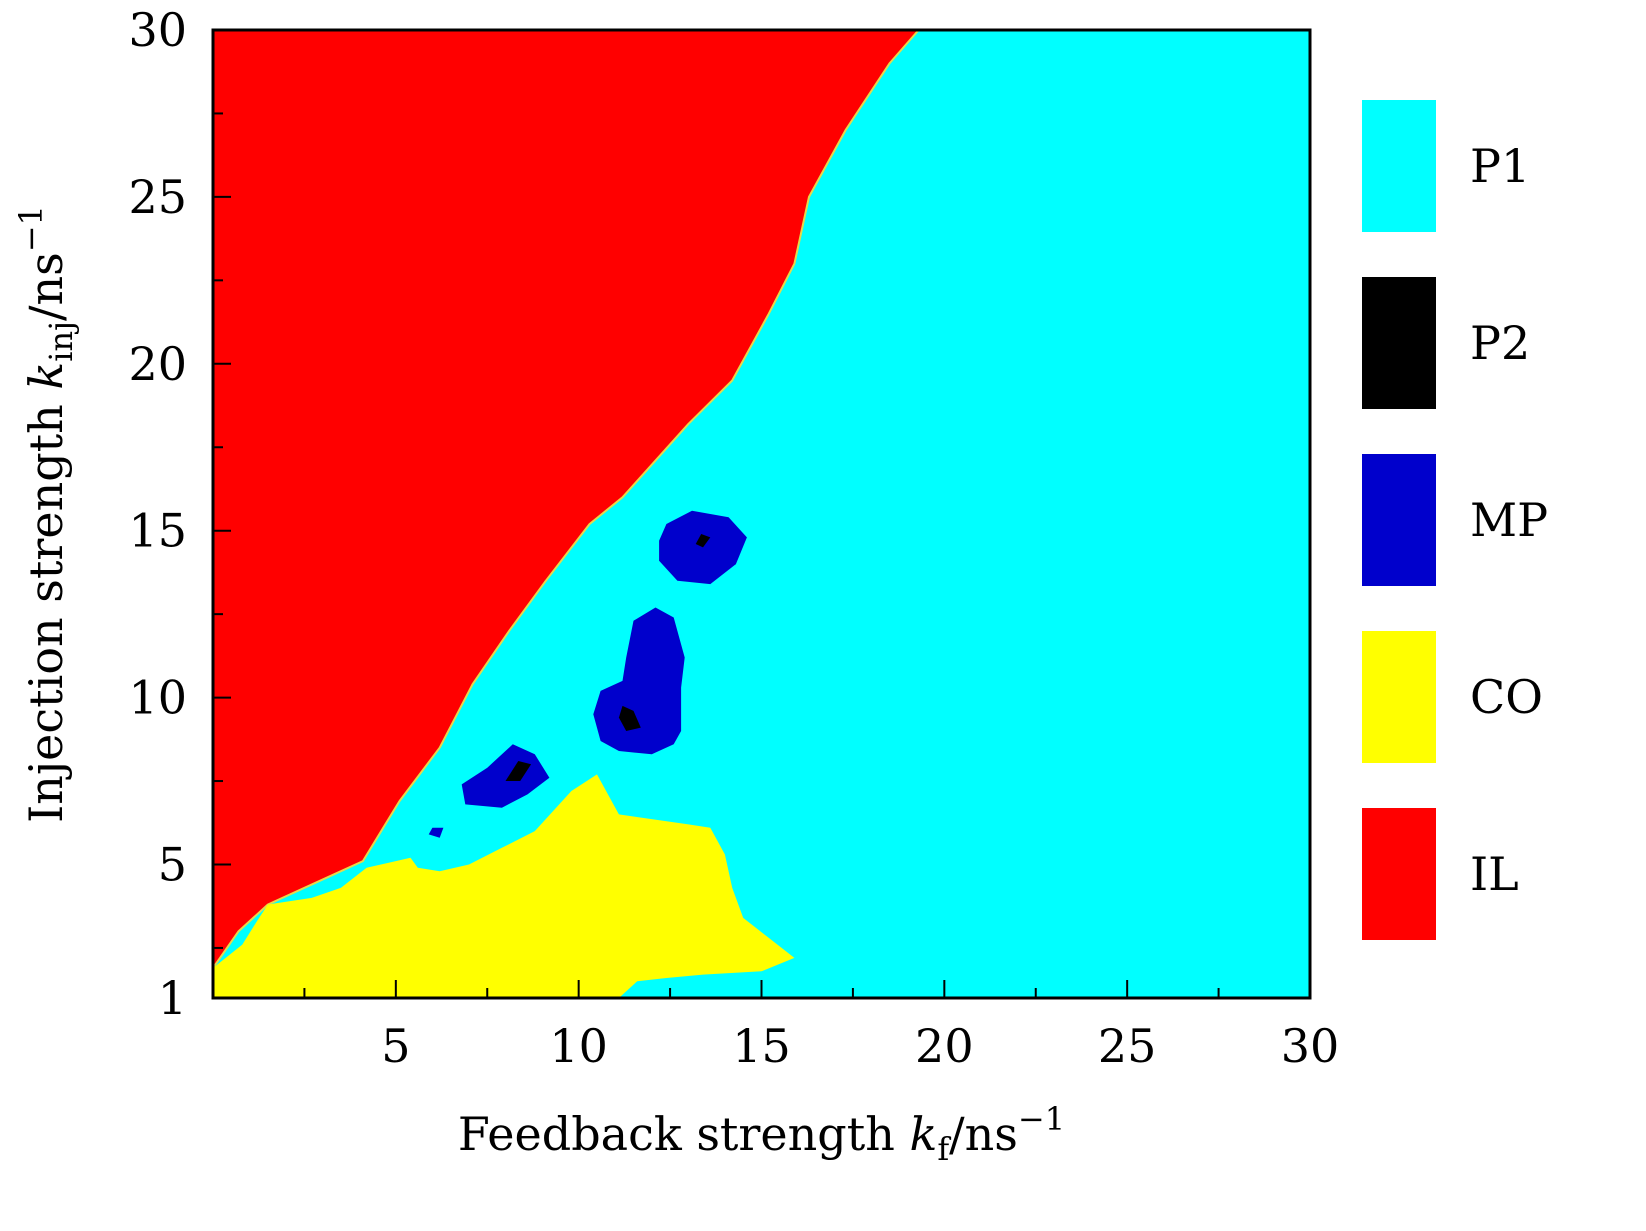 This screenshot has height=1231, width=1646. I want to click on x-tick-label: 30, so click(1310, 1046).